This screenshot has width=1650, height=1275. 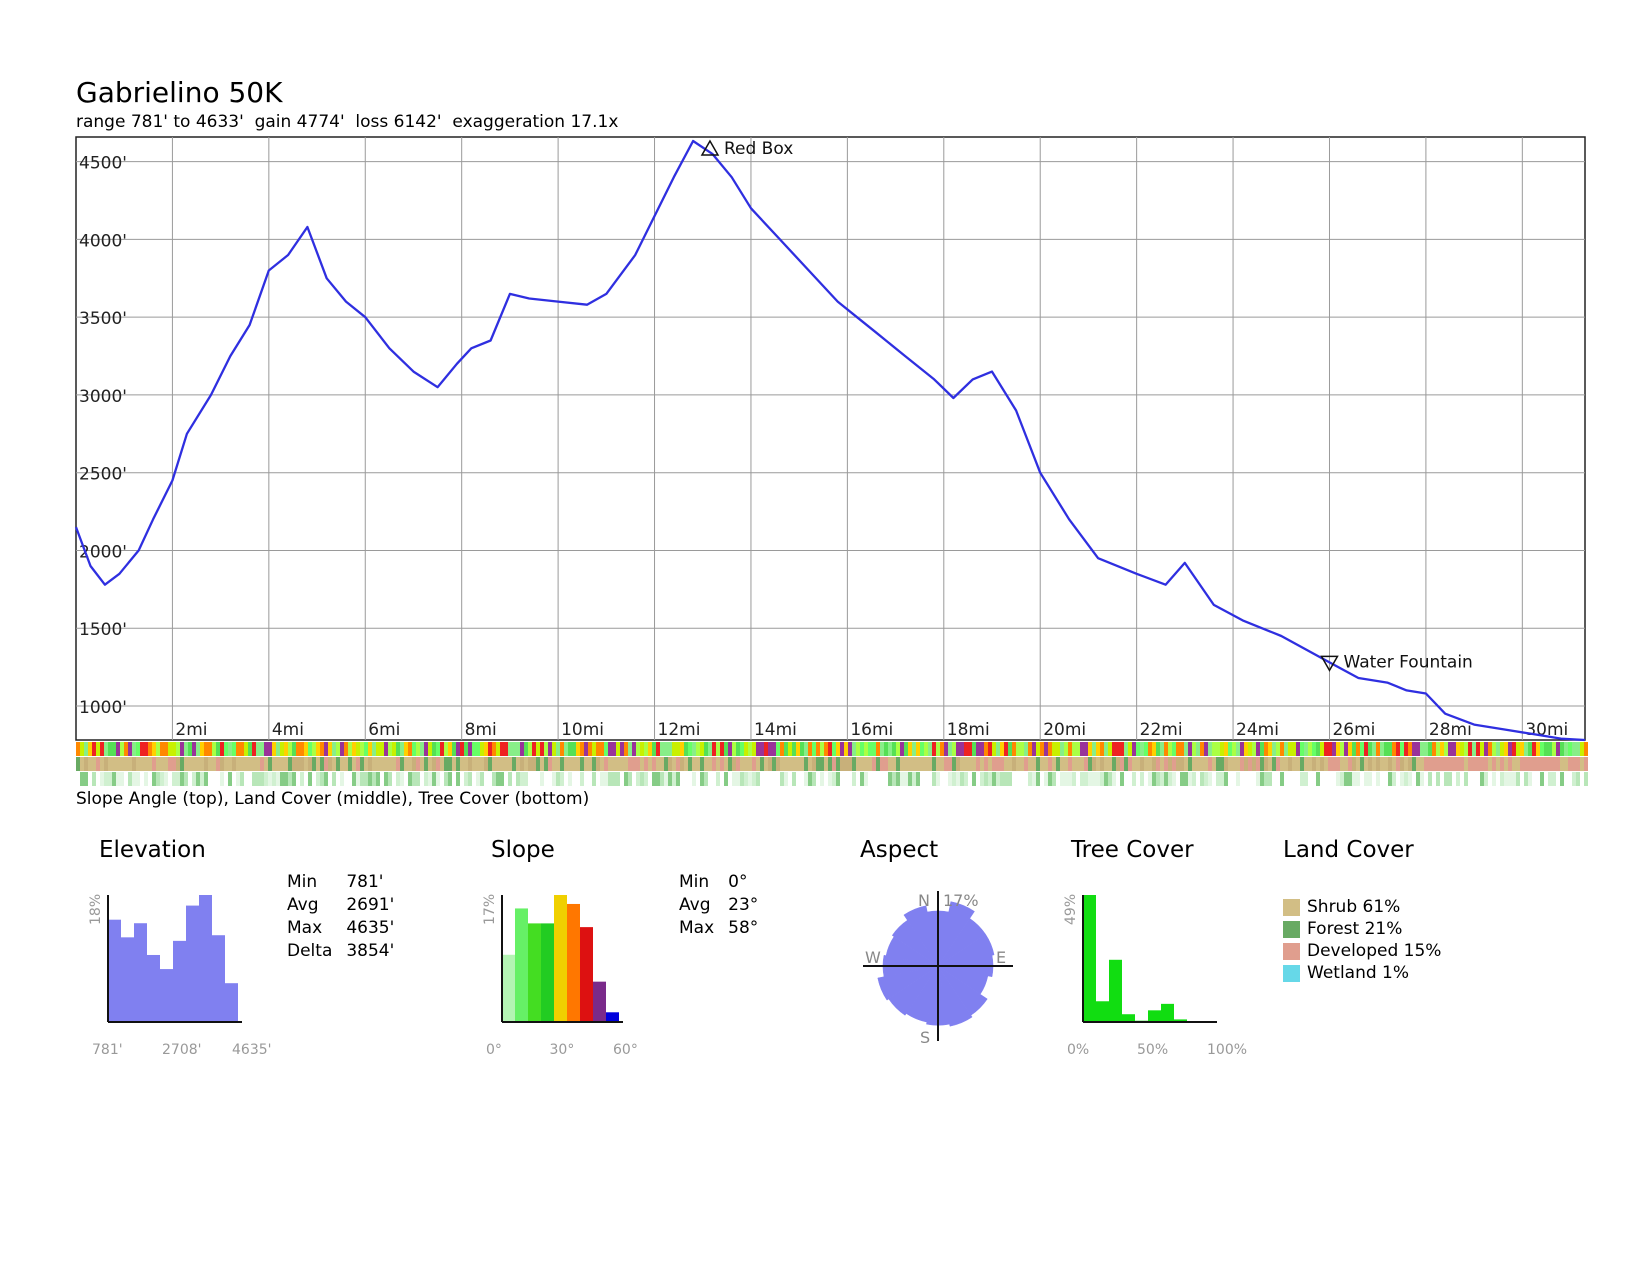 What do you see at coordinates (1362, 973) in the screenshot?
I see `legend-item: Wetland 1%` at bounding box center [1362, 973].